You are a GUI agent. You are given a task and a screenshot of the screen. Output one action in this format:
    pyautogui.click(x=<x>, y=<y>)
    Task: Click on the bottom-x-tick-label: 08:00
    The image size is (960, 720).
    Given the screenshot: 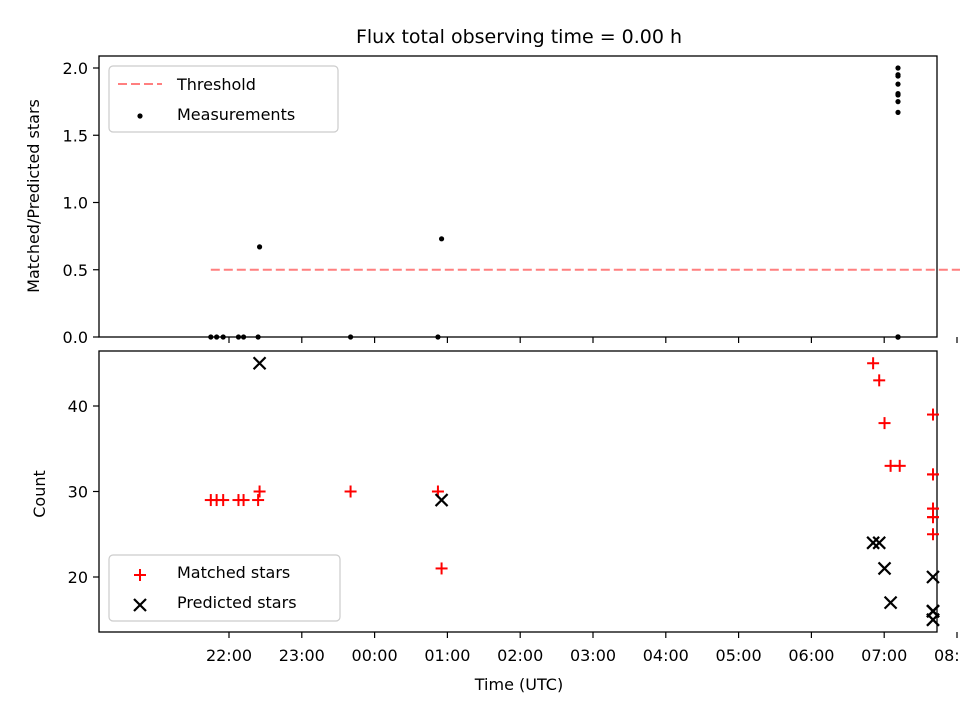 What is the action you would take?
    pyautogui.click(x=947, y=655)
    